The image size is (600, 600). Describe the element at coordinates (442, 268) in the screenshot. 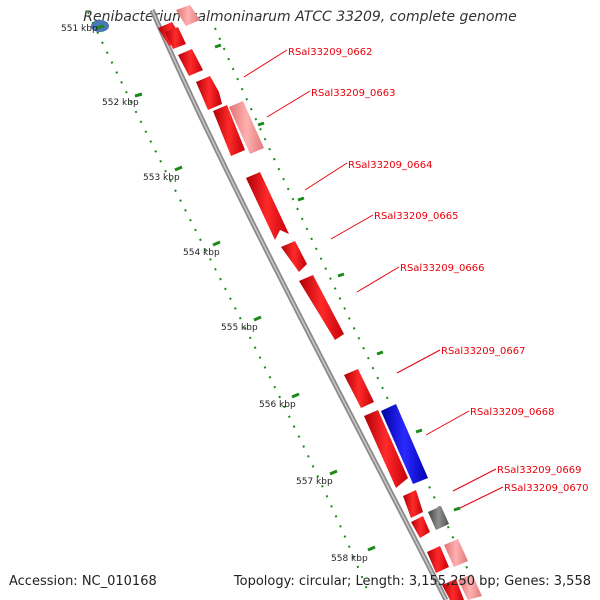

I see `gene-label: RSal33209_0666` at that location.